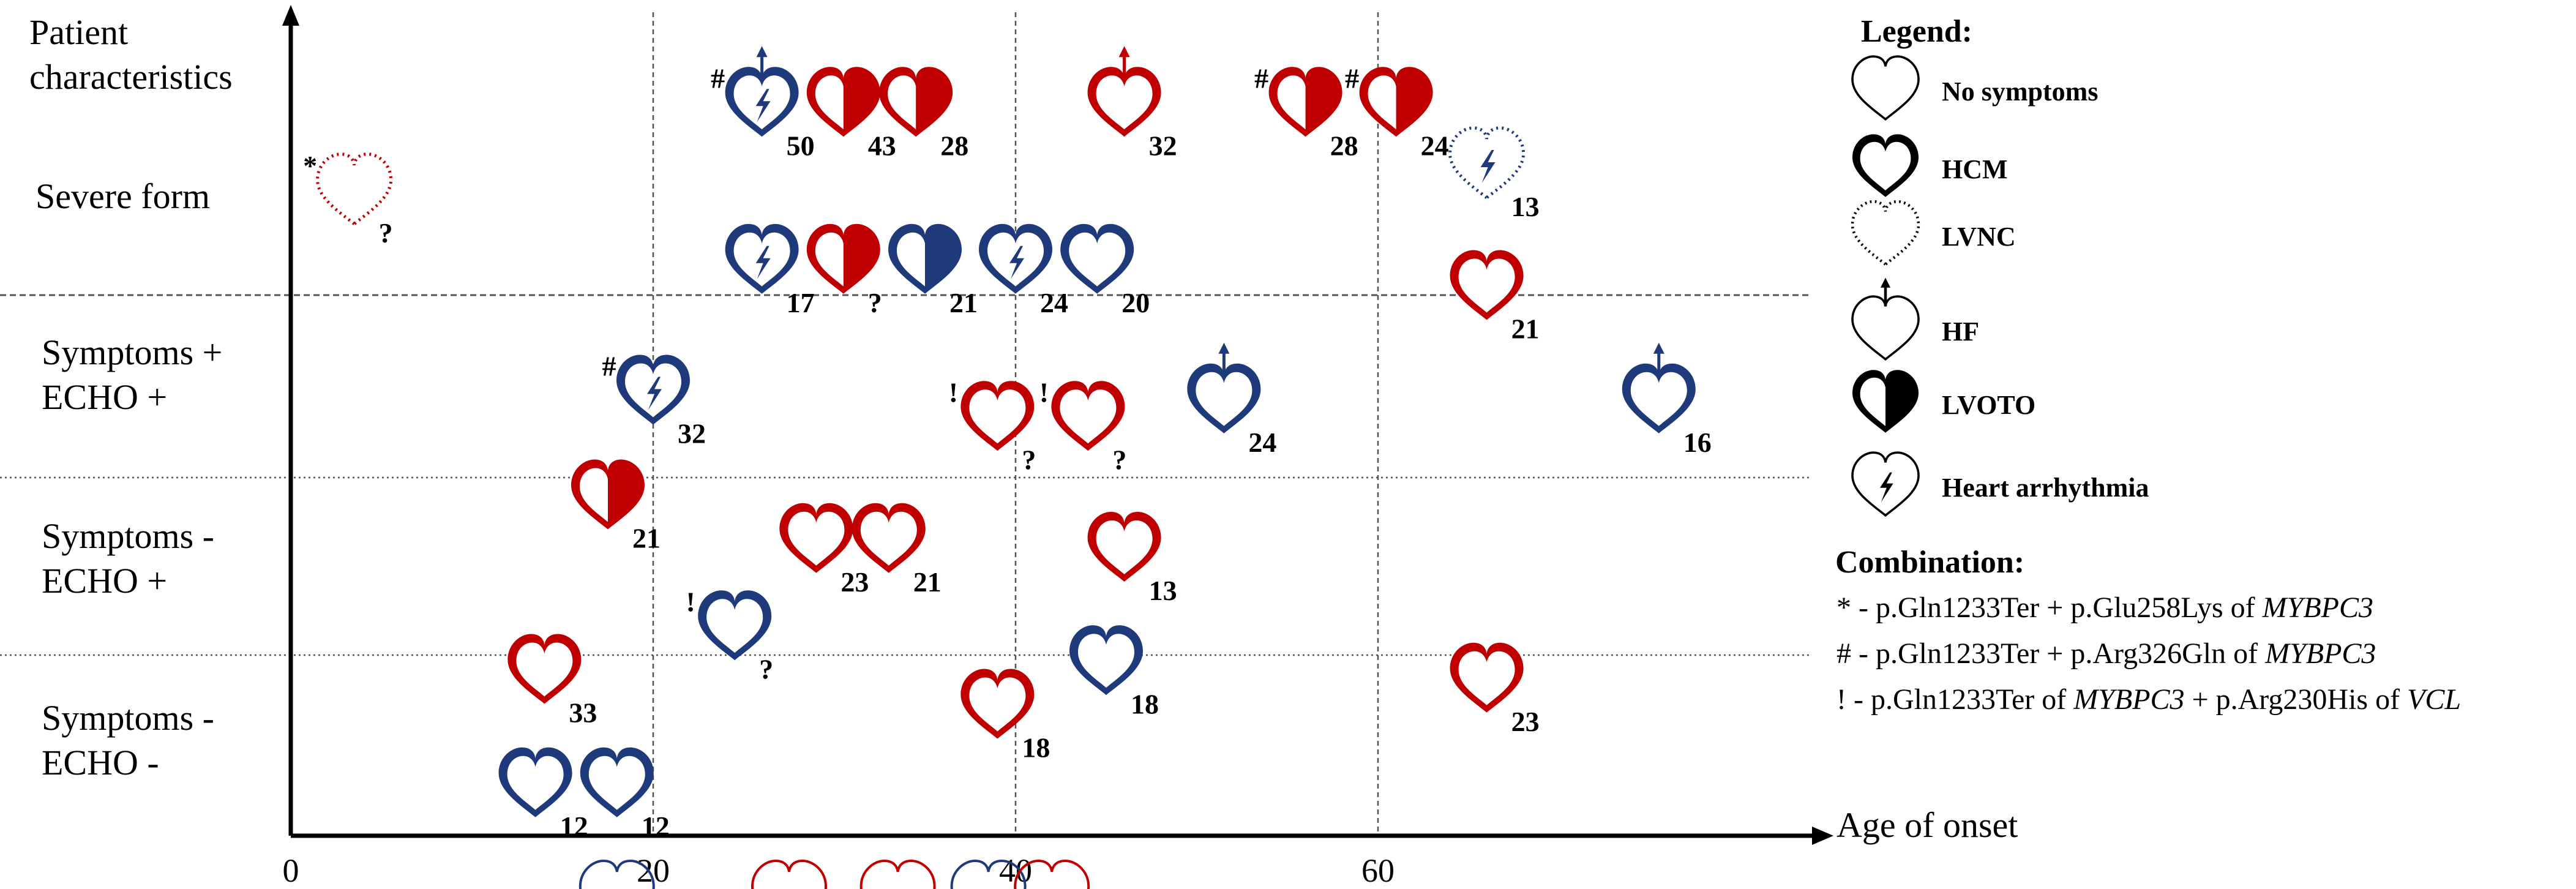 This screenshot has width=2576, height=889. What do you see at coordinates (1163, 590) in the screenshot?
I see `point-label: 13` at bounding box center [1163, 590].